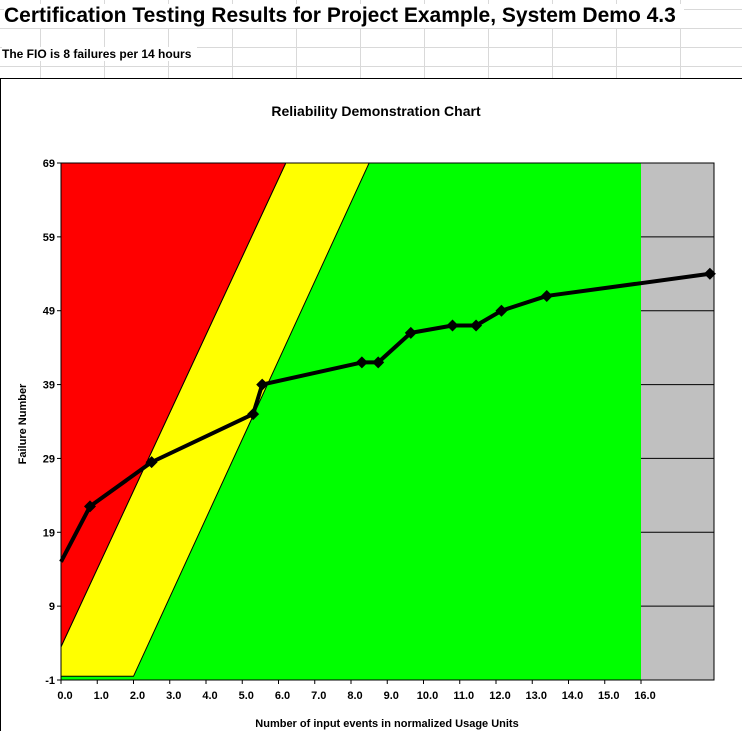 The image size is (742, 732). What do you see at coordinates (644, 696) in the screenshot?
I see `x-tick-label: 16.0` at bounding box center [644, 696].